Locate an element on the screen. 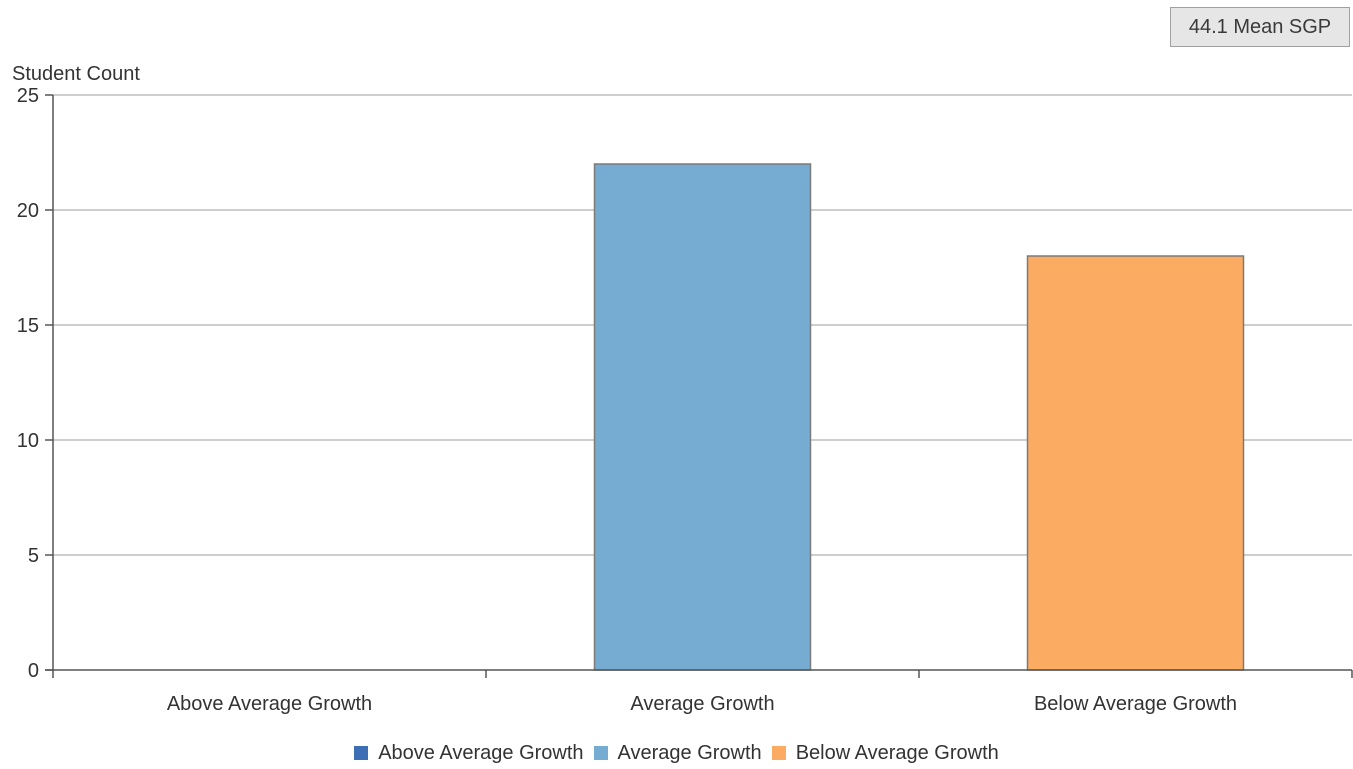 This screenshot has height=769, width=1353. mean-sgp-badge: 44.1 Mean SGP is located at coordinates (1260, 27).